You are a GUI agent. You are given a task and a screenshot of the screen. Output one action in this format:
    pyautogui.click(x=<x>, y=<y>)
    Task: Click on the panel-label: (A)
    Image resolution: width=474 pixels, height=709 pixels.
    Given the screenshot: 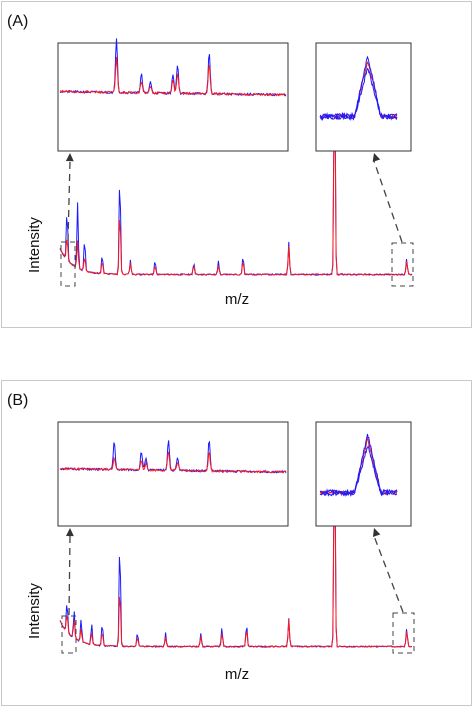 What is the action you would take?
    pyautogui.click(x=17, y=21)
    